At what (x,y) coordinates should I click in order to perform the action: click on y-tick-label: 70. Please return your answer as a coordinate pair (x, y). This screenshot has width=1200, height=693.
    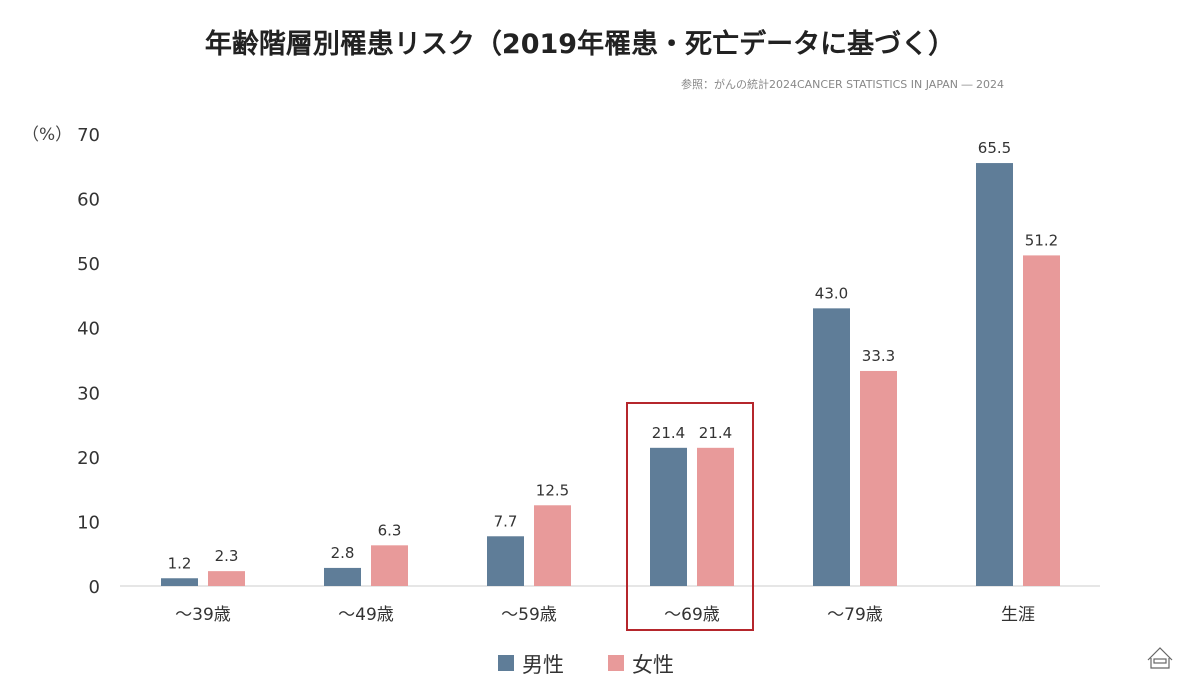
    Looking at the image, I should click on (88, 135).